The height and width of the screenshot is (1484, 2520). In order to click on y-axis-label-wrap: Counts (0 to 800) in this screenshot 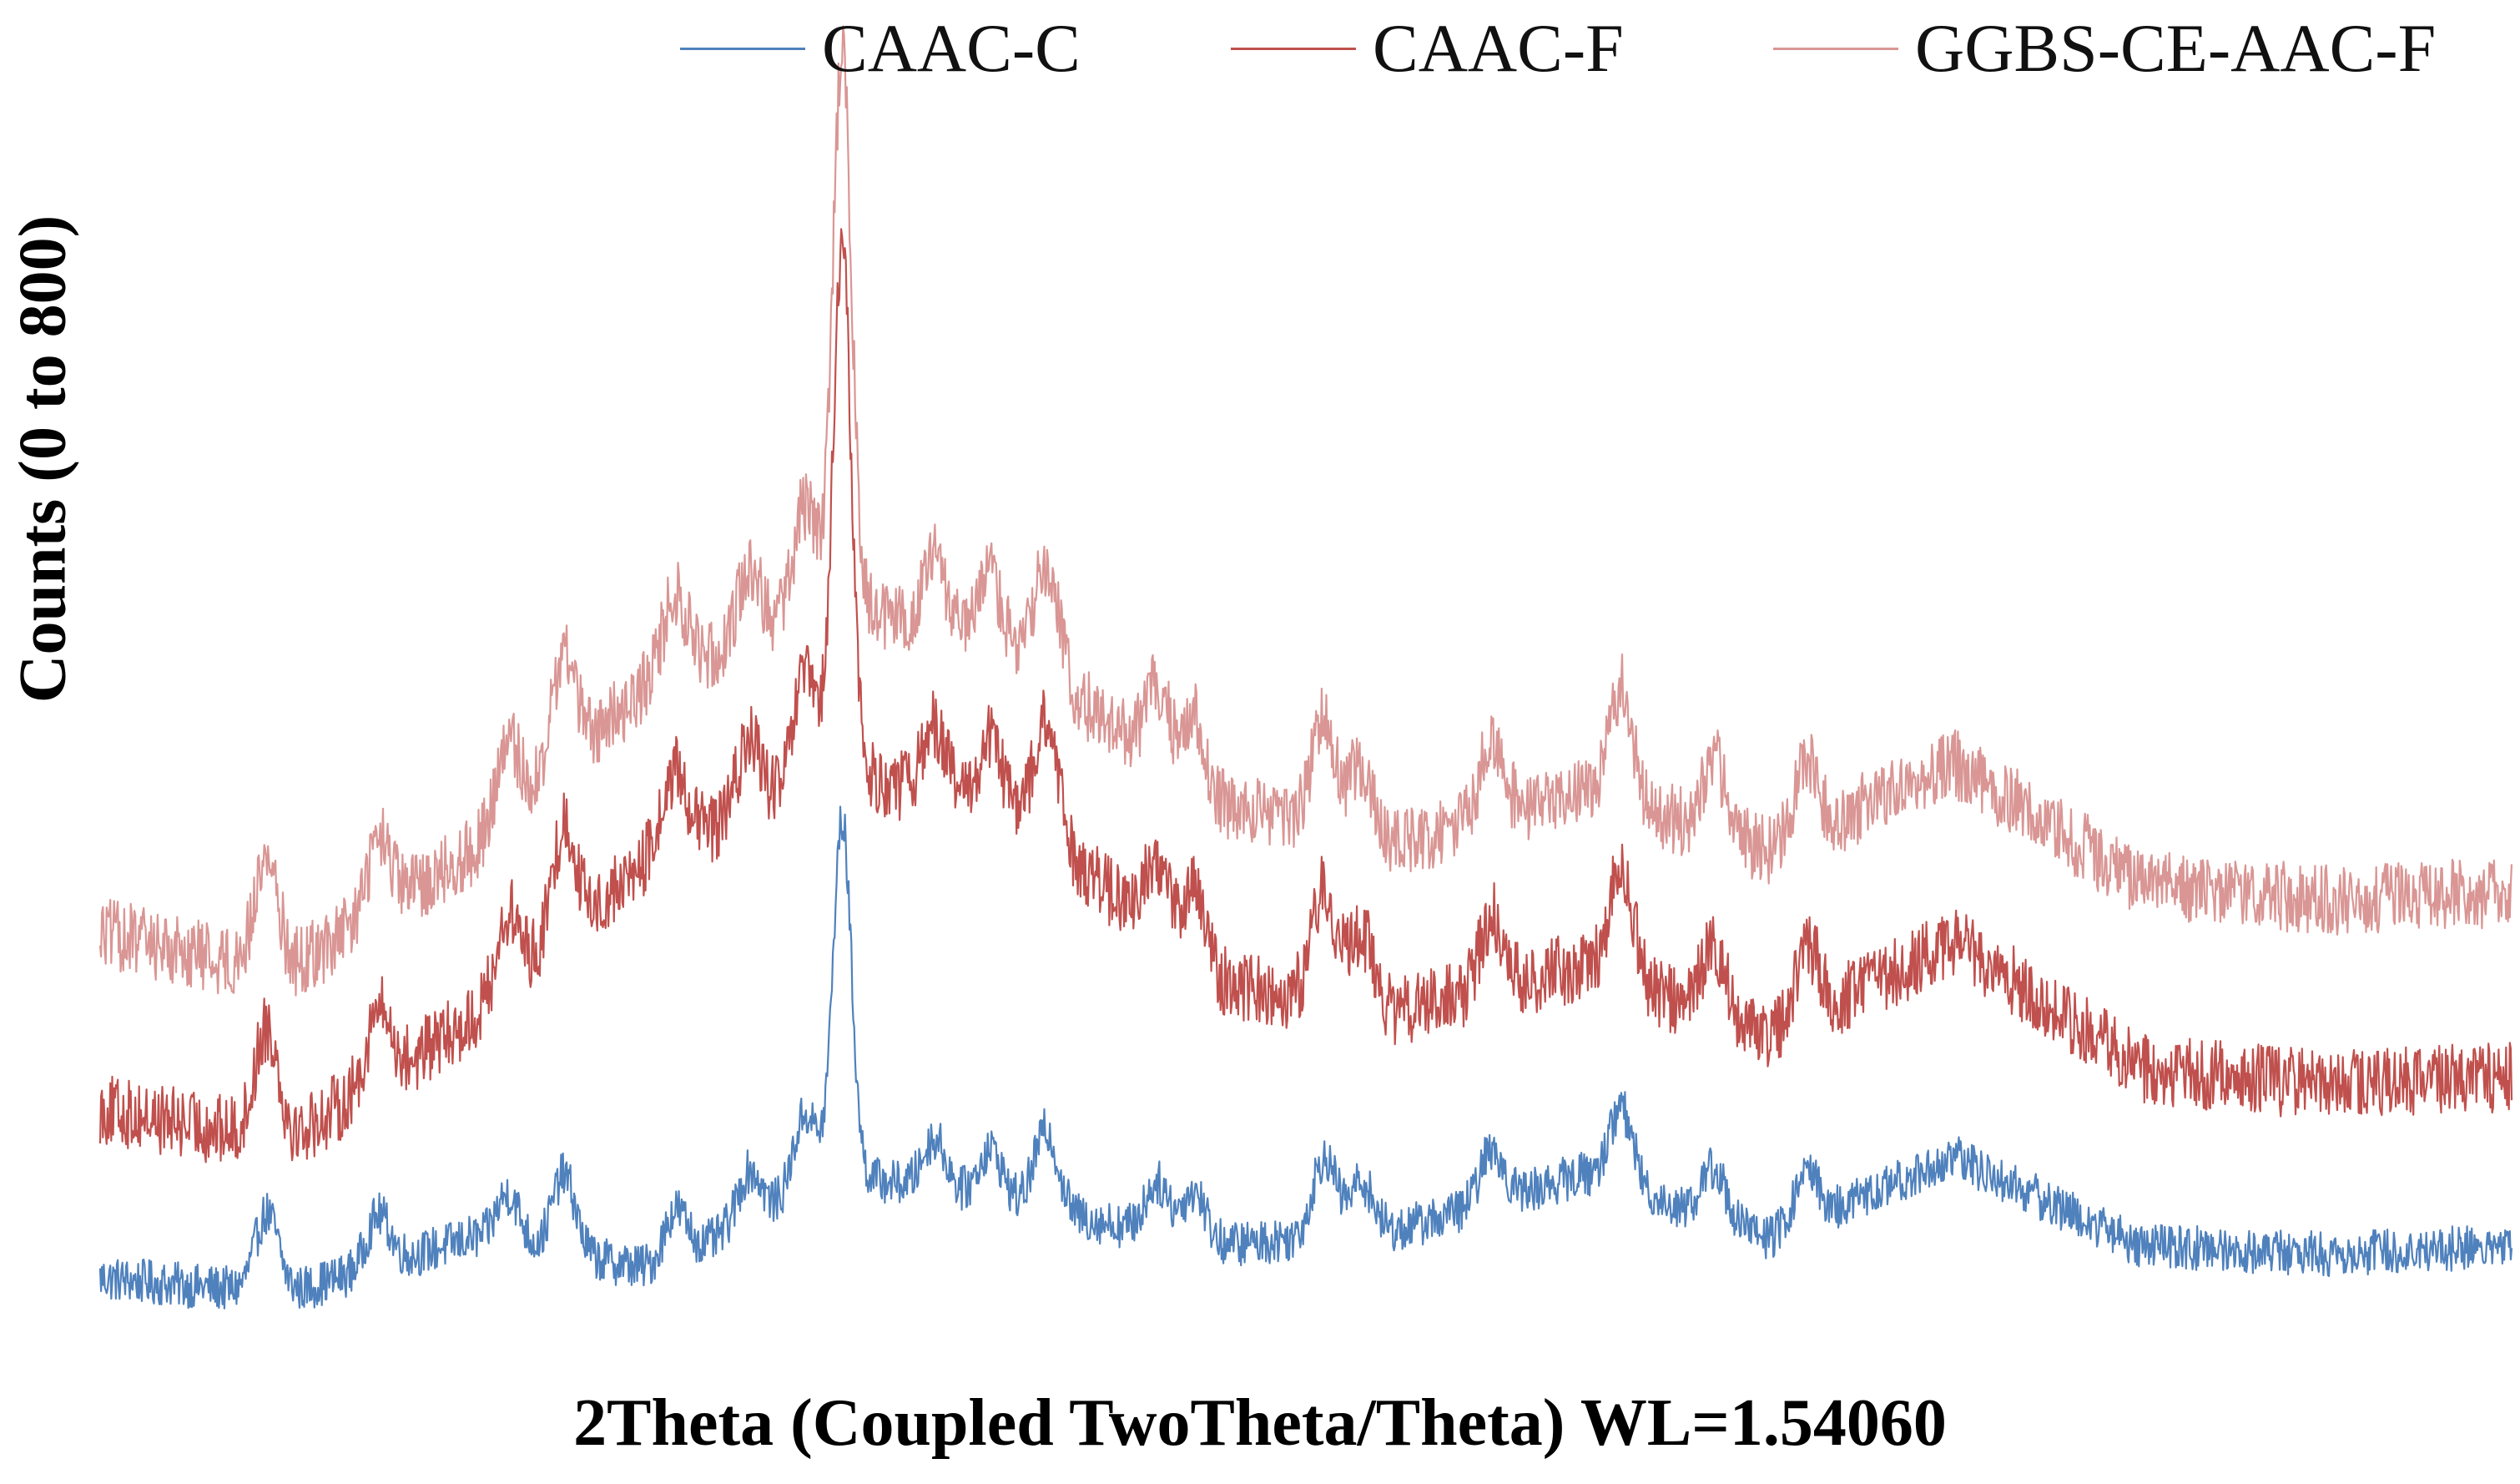, I will do `click(41, 742)`.